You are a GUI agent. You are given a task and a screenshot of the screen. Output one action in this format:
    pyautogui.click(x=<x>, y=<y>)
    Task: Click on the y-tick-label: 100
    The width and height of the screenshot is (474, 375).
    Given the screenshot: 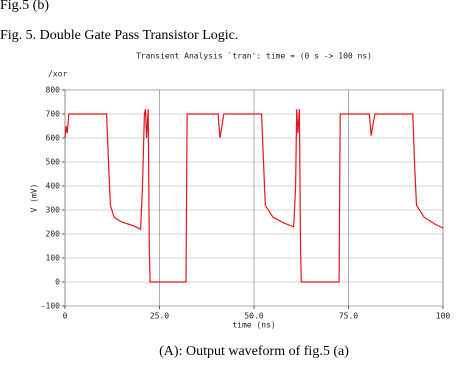 What is the action you would take?
    pyautogui.click(x=53, y=258)
    